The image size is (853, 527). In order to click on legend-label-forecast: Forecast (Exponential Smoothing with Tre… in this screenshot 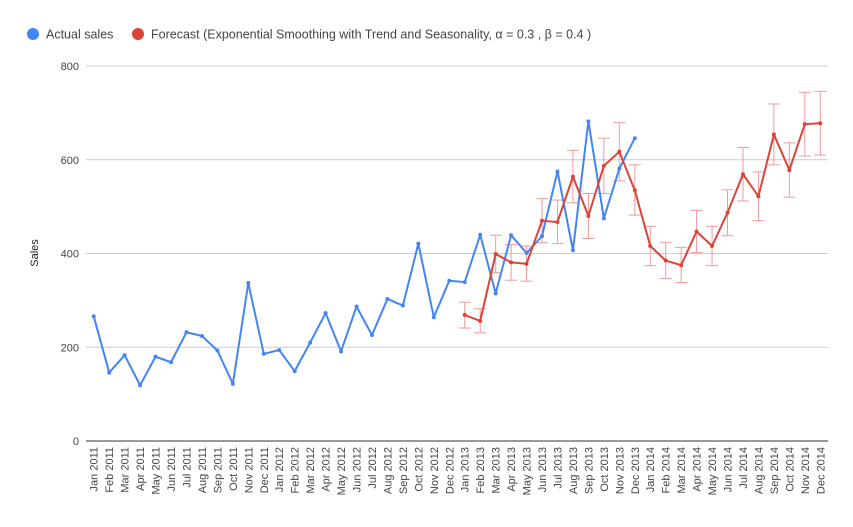, I will do `click(371, 35)`.